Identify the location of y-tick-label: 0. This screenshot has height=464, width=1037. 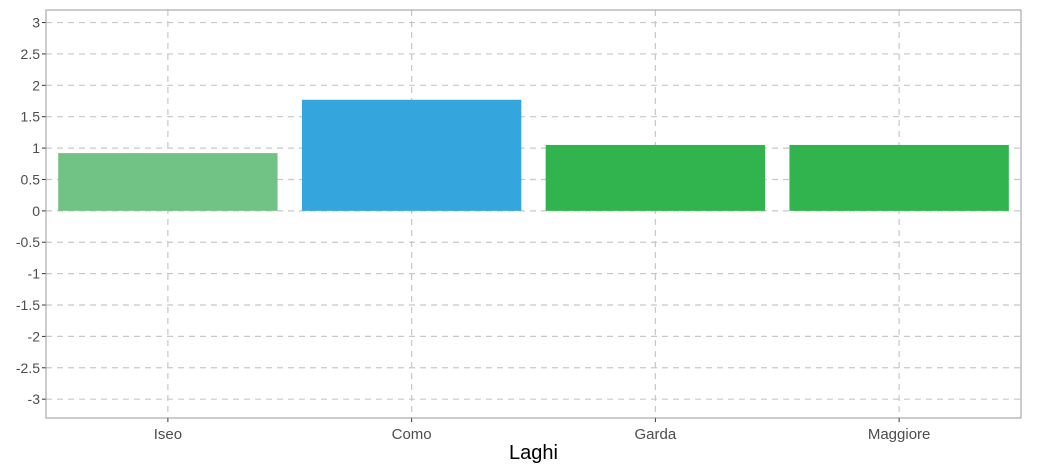
(36, 211).